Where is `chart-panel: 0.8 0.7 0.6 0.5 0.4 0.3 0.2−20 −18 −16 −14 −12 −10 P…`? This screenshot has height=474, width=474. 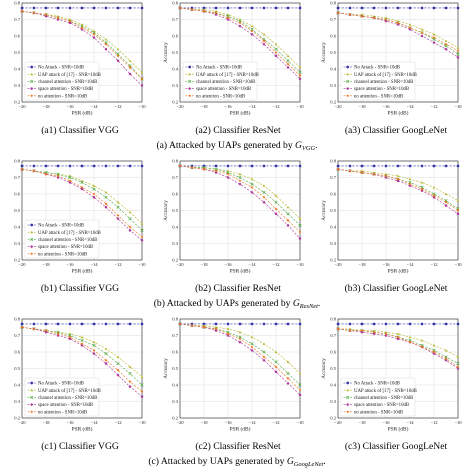 chart-panel: 0.8 0.7 0.6 0.5 0.4 0.3 0.2−20 −18 −16 −14 −12 −10 P… is located at coordinates (233, 226).